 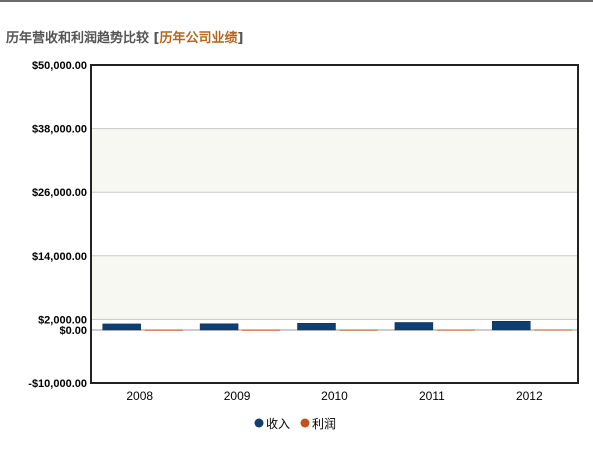 I want to click on chart-header: 历年营收和利润趋势比较 [历年公司业绩], so click(x=124, y=36).